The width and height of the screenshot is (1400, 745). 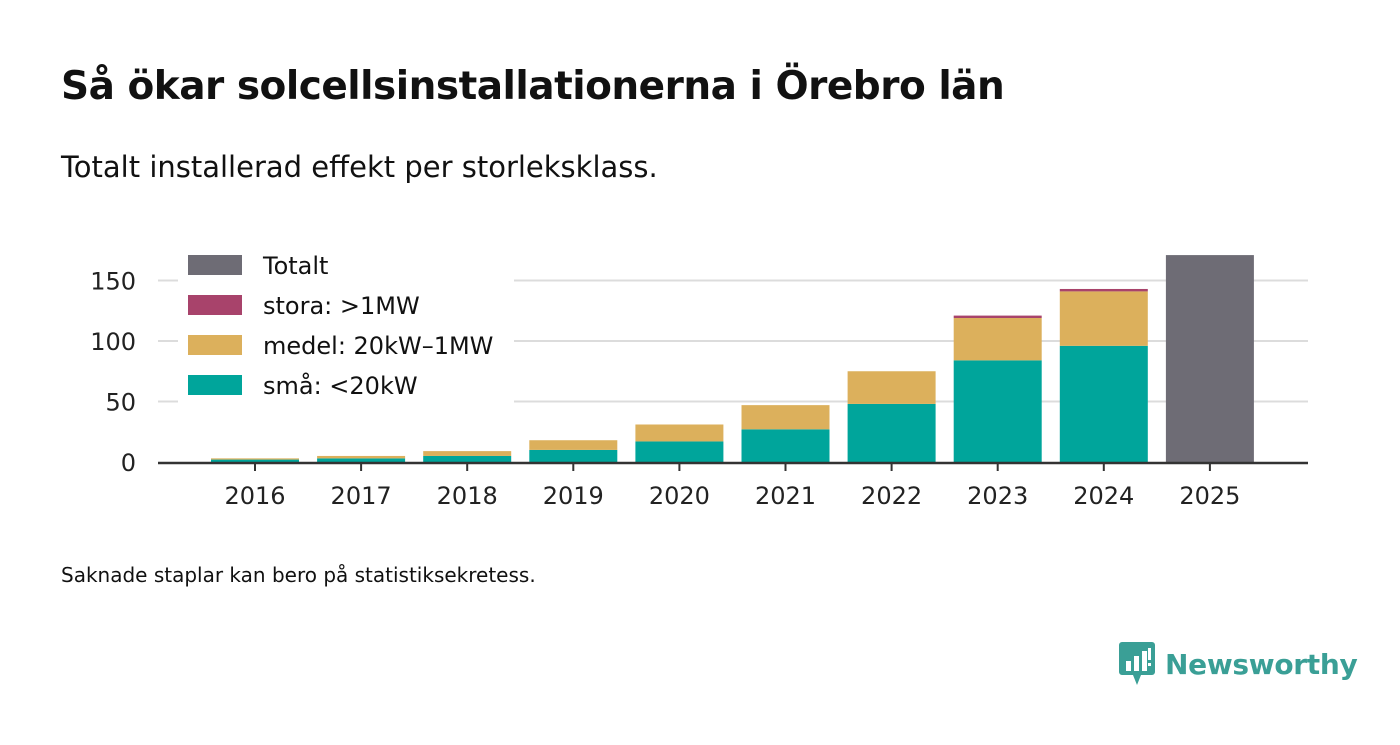 I want to click on bar-2022-medel, so click(x=891, y=387).